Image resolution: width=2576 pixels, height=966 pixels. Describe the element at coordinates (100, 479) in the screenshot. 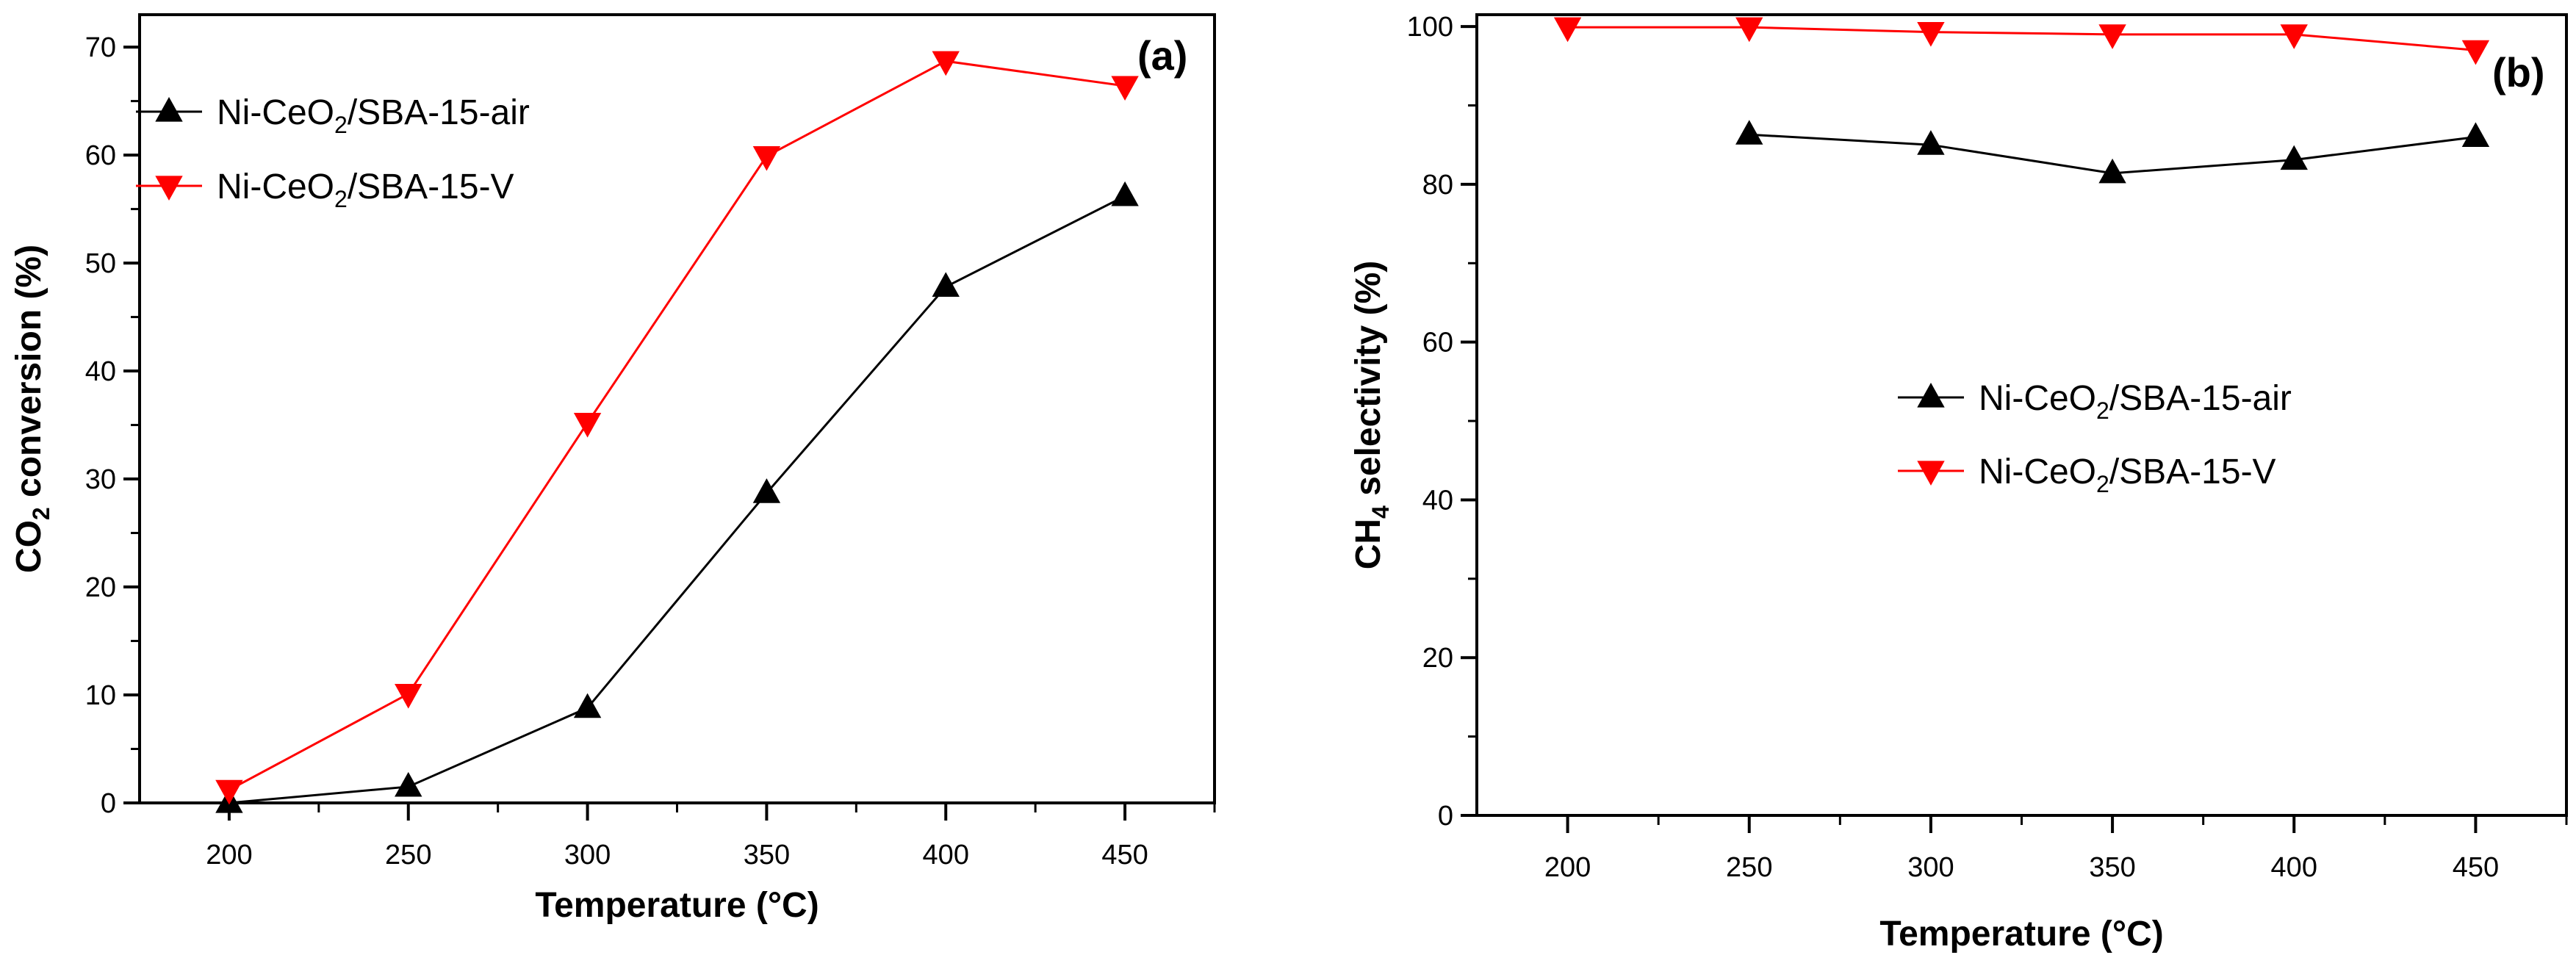

I see `y-tick-label: 30` at that location.